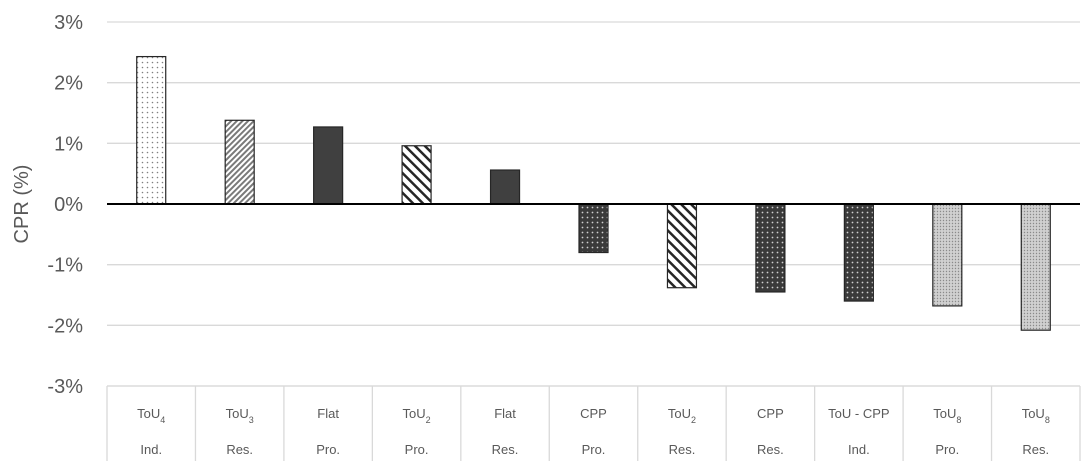  Describe the element at coordinates (68, 144) in the screenshot. I see `y-tick-label: 1%` at that location.